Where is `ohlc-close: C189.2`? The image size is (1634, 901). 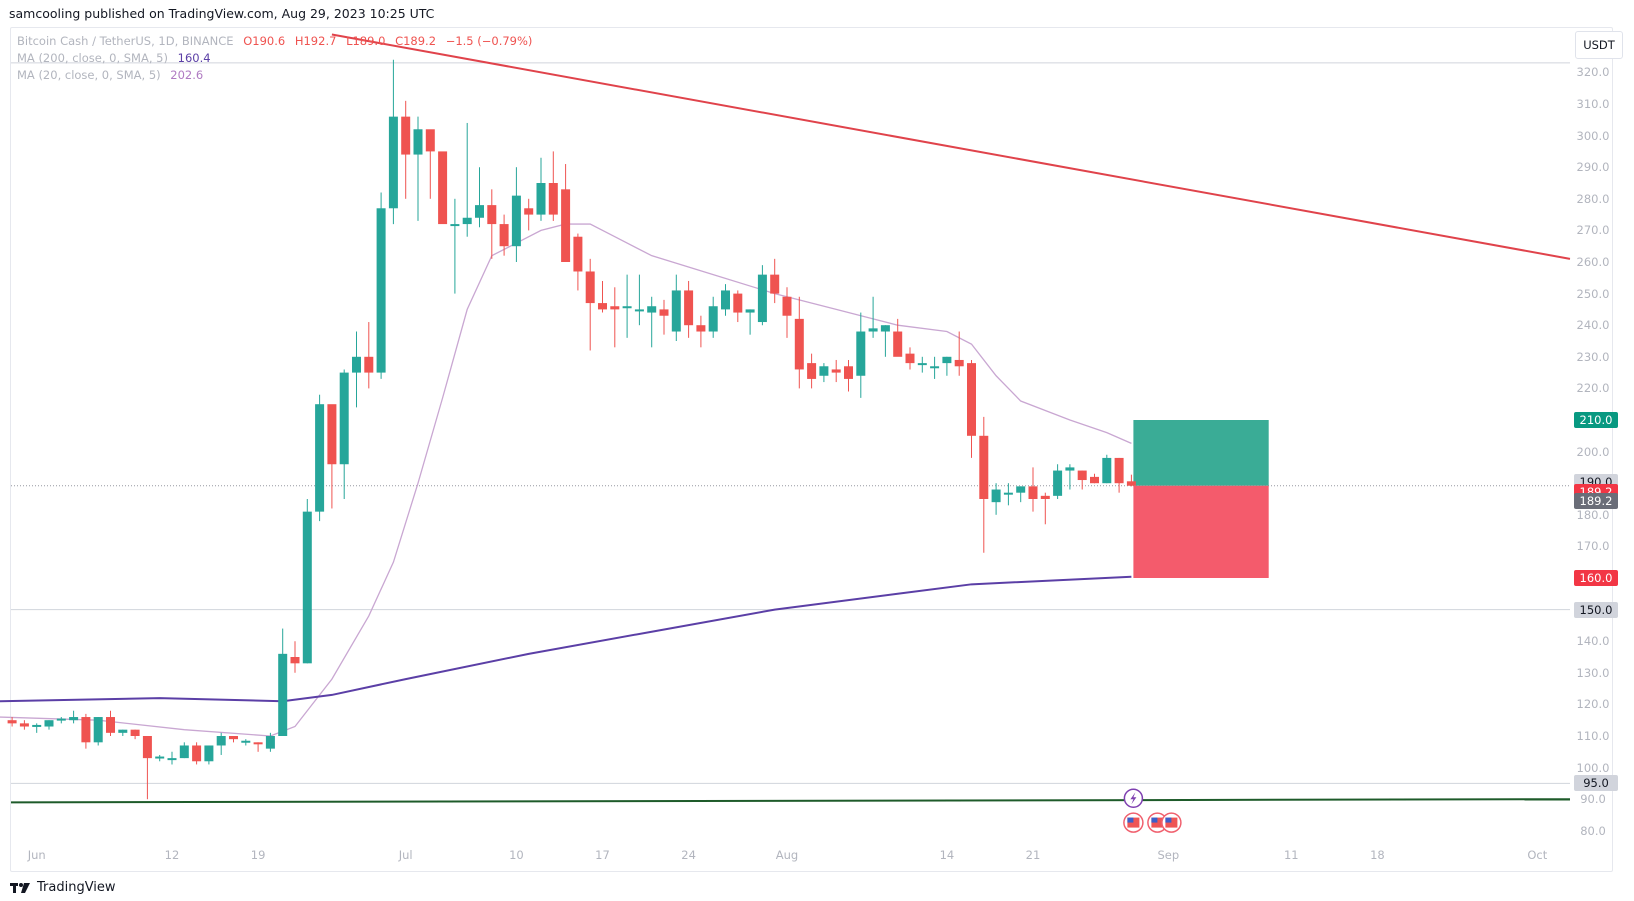
ohlc-close: C189.2 is located at coordinates (416, 41).